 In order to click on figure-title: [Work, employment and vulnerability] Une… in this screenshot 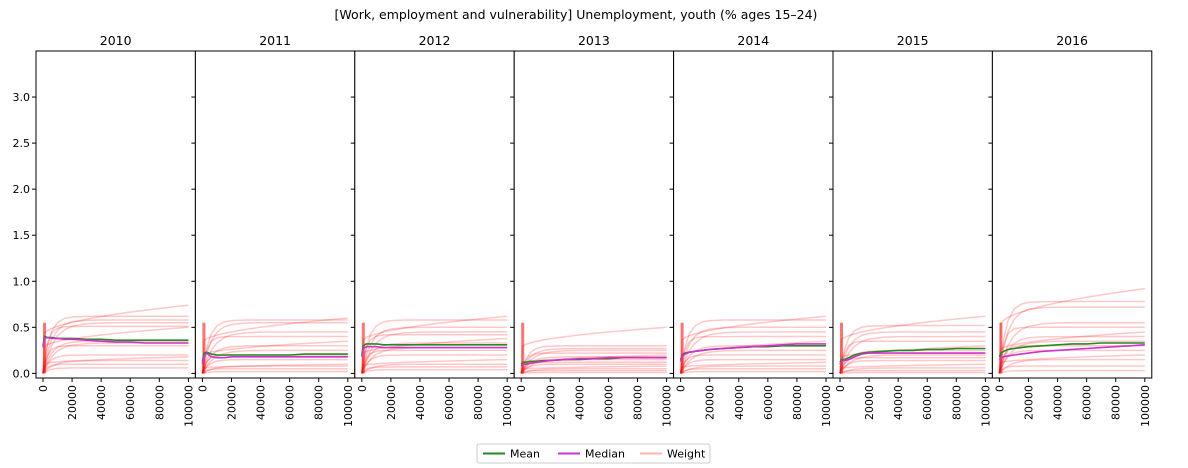, I will do `click(576, 14)`.